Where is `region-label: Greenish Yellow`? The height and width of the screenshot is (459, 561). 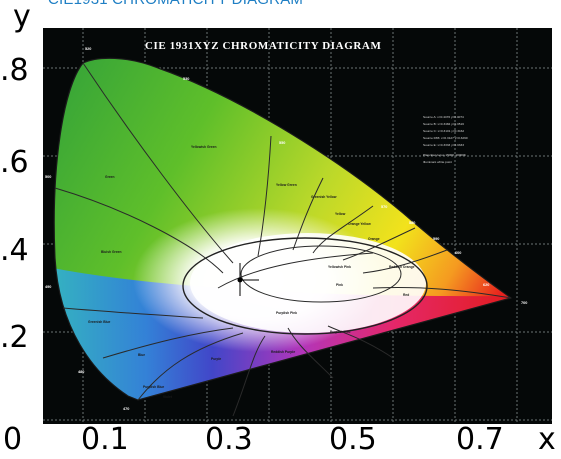
region-label: Greenish Yellow is located at coordinates (324, 197).